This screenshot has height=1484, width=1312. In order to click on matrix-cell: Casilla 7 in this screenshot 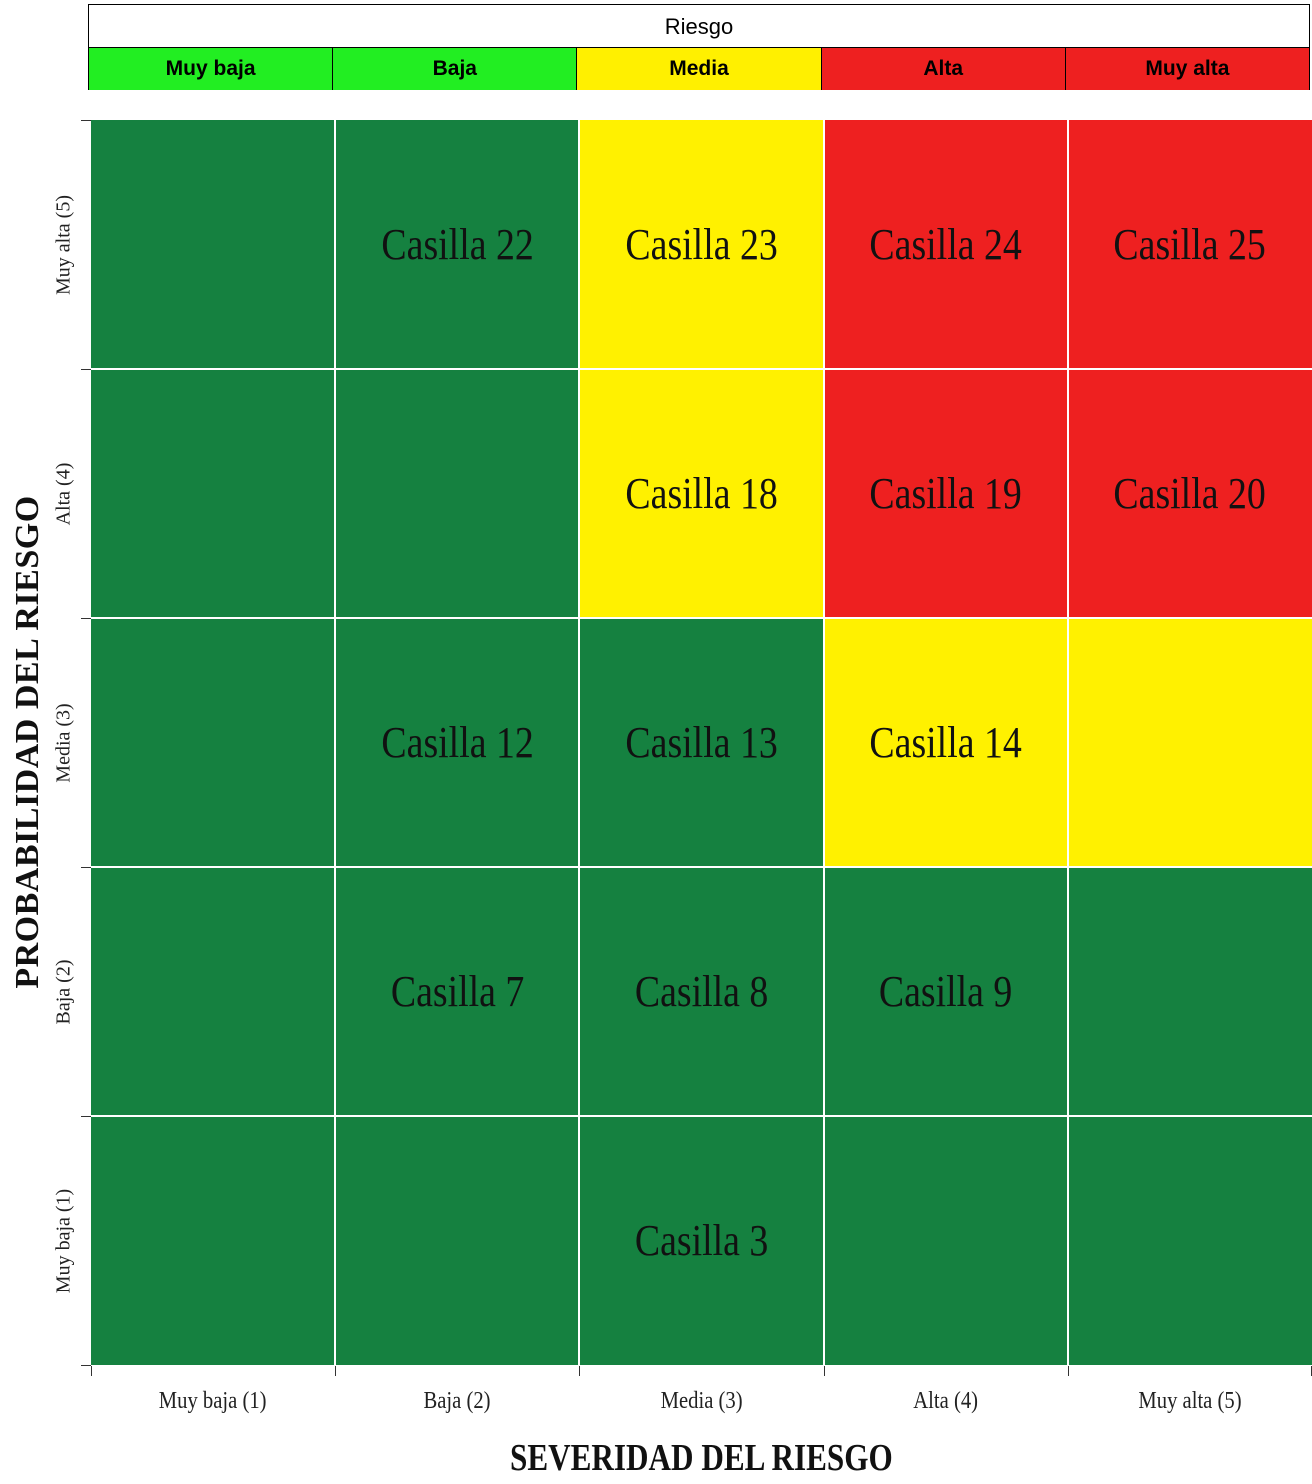, I will do `click(457, 991)`.